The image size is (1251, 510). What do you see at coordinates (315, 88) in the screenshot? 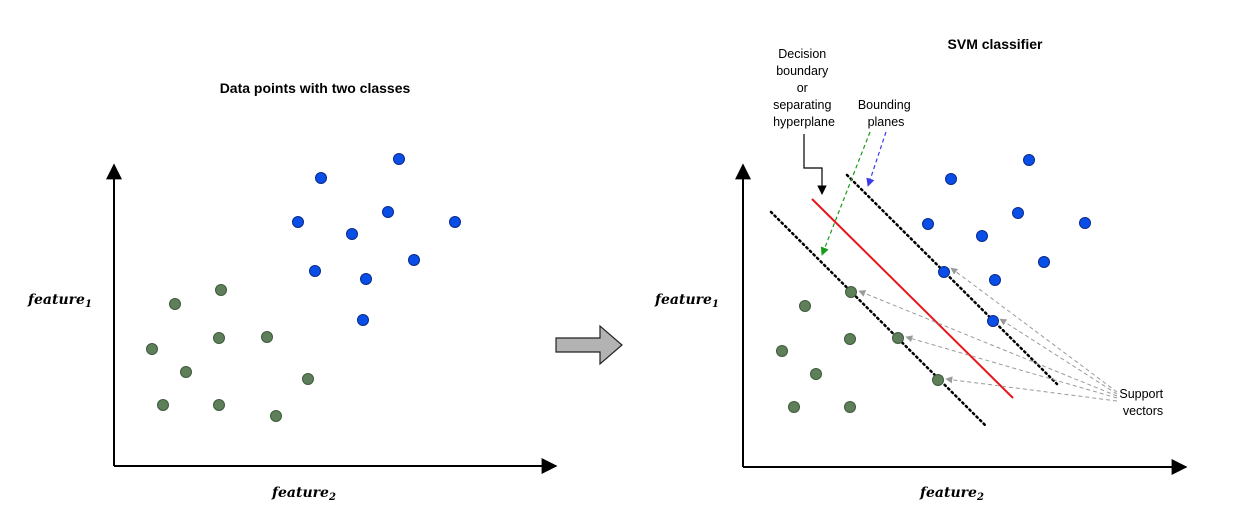
I see `left-panel-title: Data points with two classes` at bounding box center [315, 88].